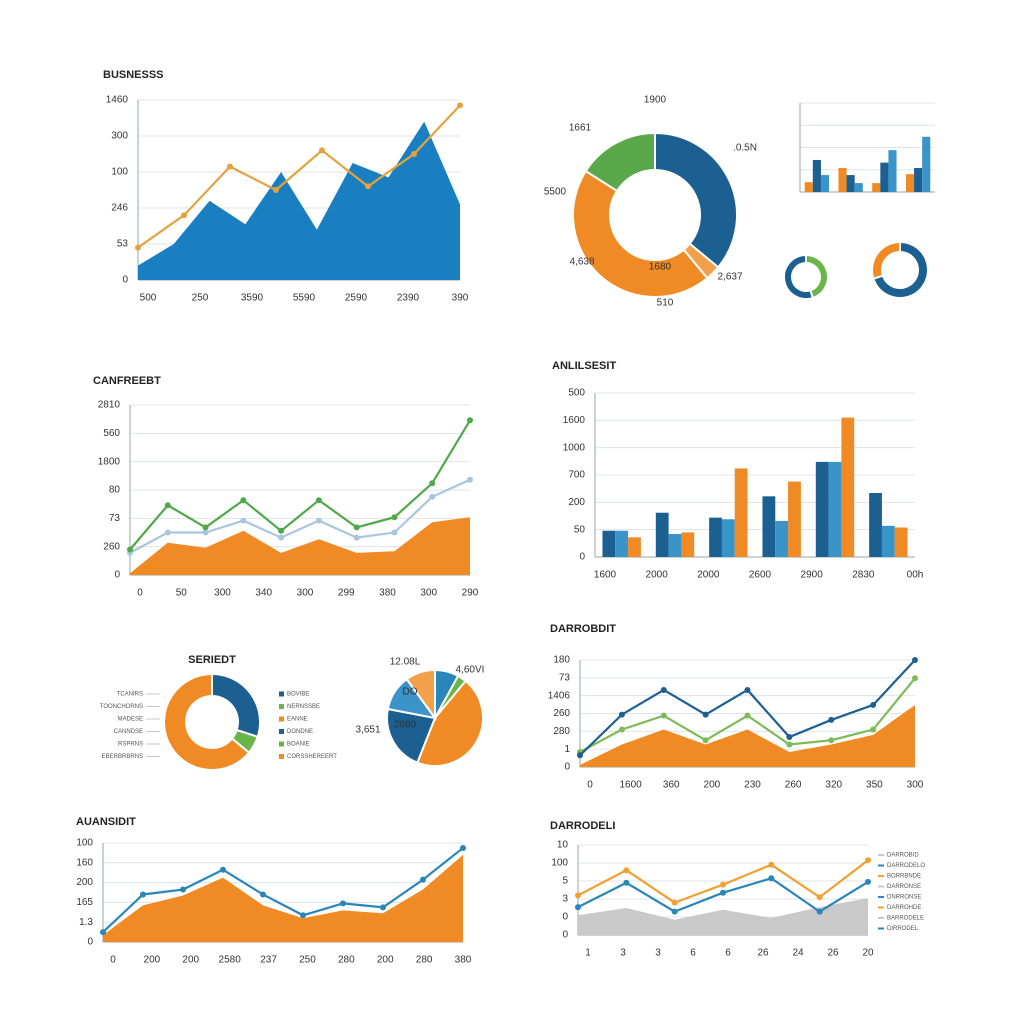 This screenshot has width=1024, height=1024. Describe the element at coordinates (559, 695) in the screenshot. I see `y-tick-label: 1406` at that location.